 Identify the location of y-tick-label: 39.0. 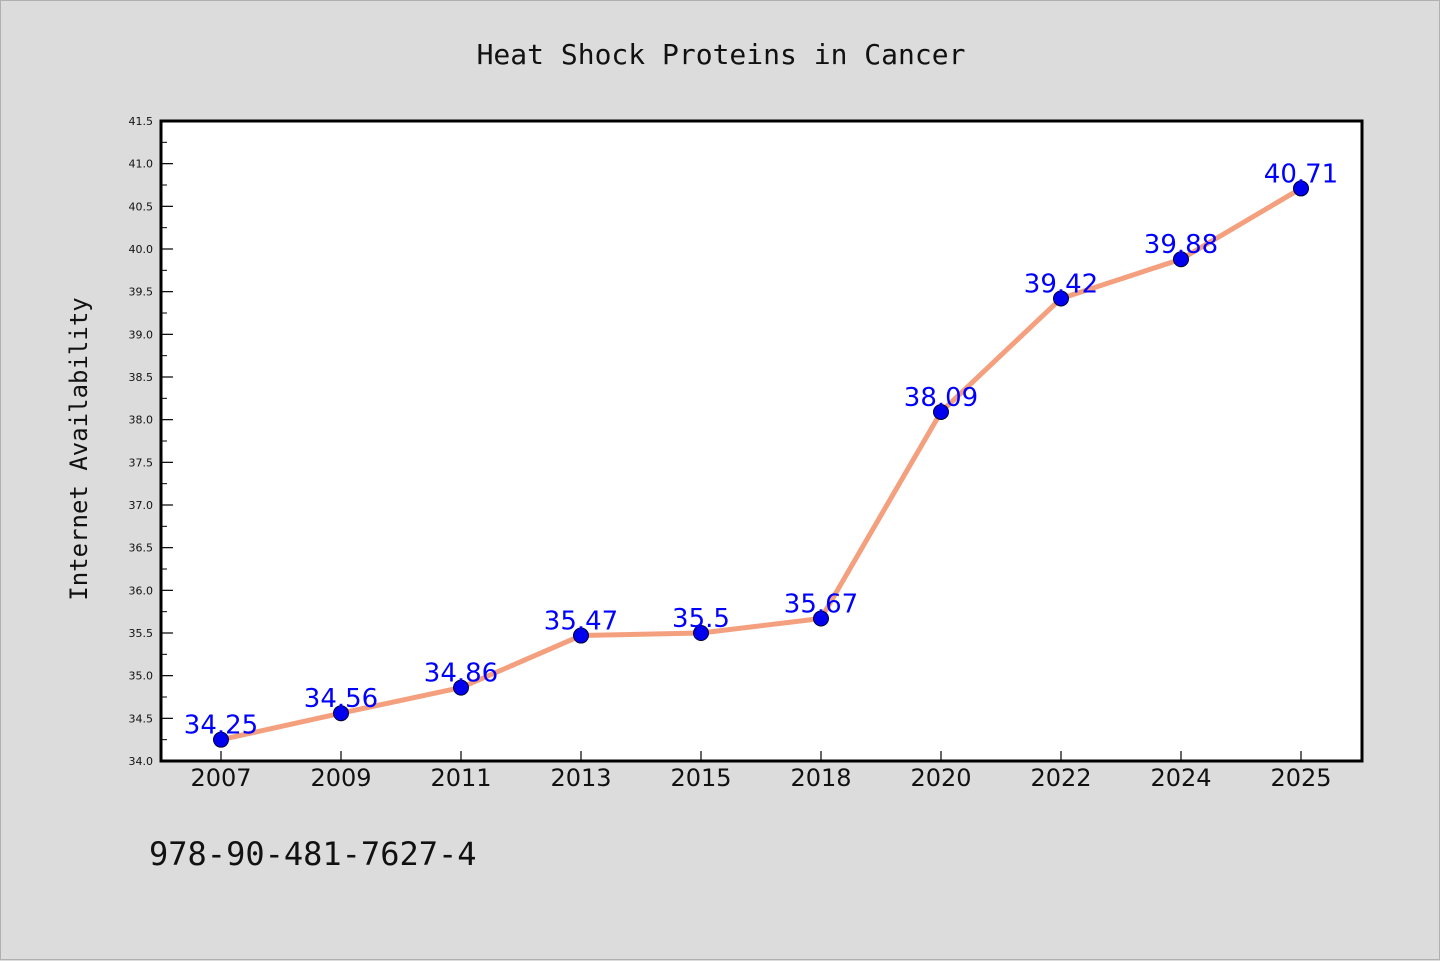
(141, 334).